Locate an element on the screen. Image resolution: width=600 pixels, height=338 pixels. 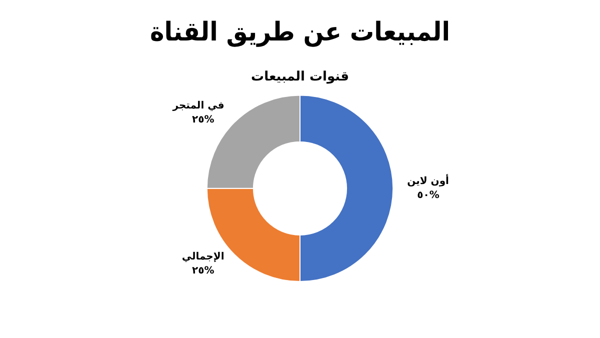
slice-label: الإجمالي is located at coordinates (203, 257).